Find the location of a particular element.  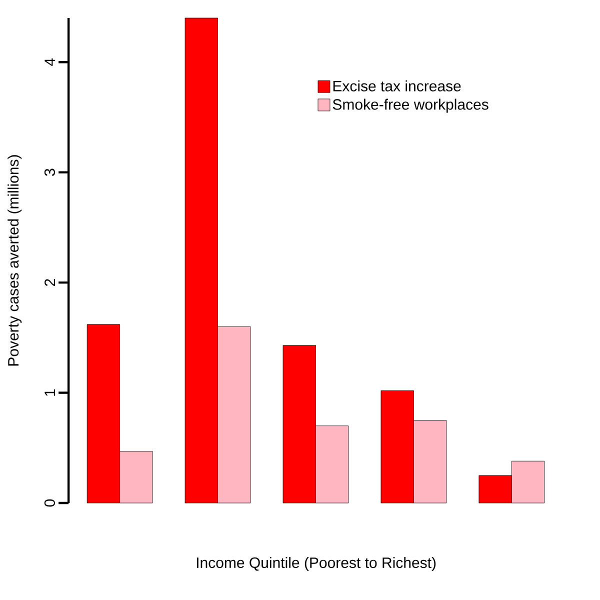

y-axis-title: Poverty cases averted (millions) is located at coordinates (15, 260).